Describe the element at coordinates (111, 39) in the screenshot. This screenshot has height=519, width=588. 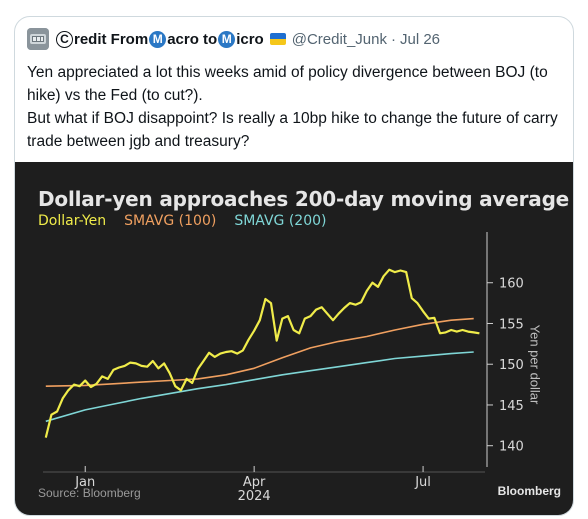
I see `display-name-part: redit From` at that location.